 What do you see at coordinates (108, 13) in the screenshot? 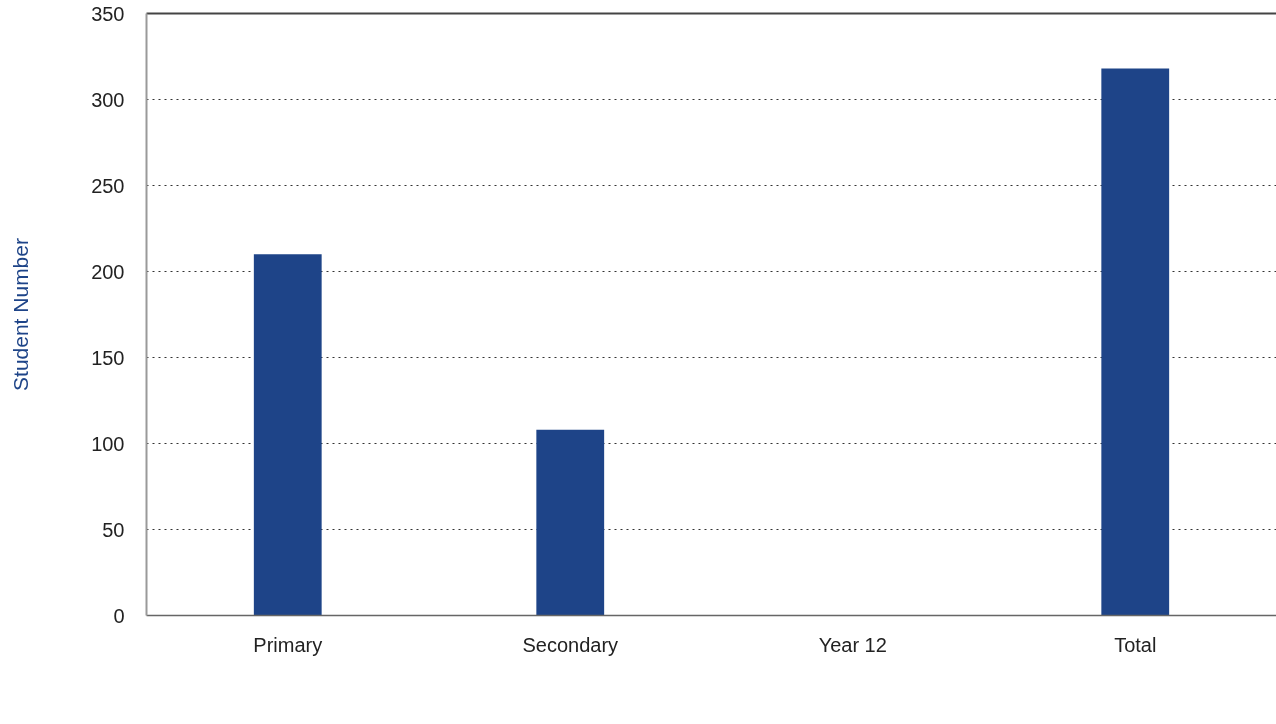
I see `y-tick-label: 350` at bounding box center [108, 13].